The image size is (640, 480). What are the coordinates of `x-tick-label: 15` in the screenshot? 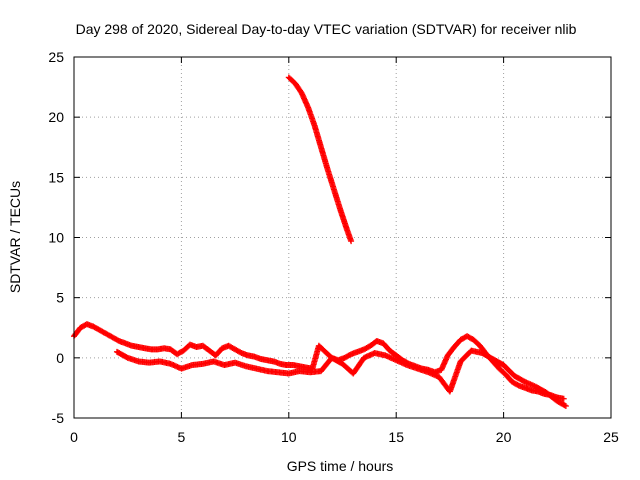 It's located at (396, 437).